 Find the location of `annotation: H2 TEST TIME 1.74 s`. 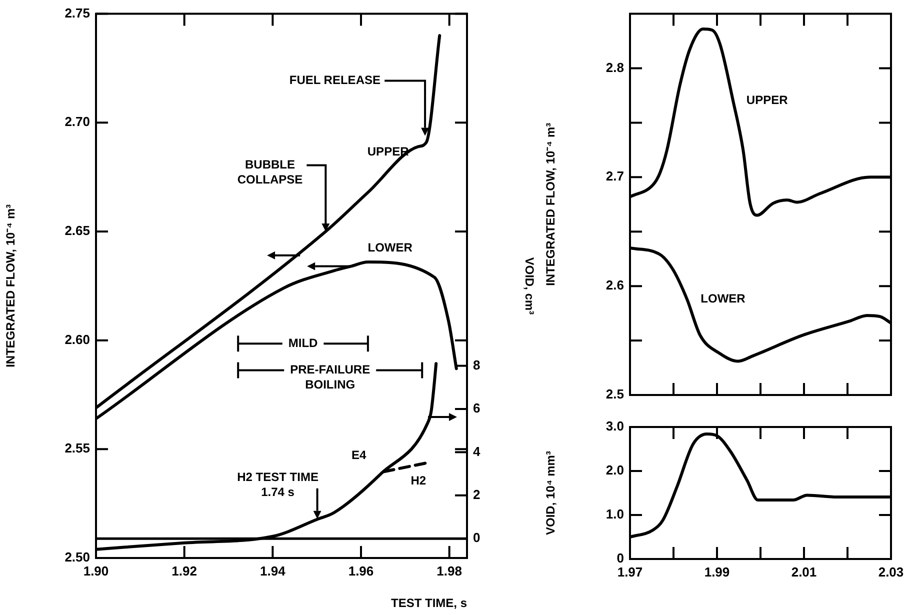

annotation: H2 TEST TIME 1.74 s is located at coordinates (277, 484).